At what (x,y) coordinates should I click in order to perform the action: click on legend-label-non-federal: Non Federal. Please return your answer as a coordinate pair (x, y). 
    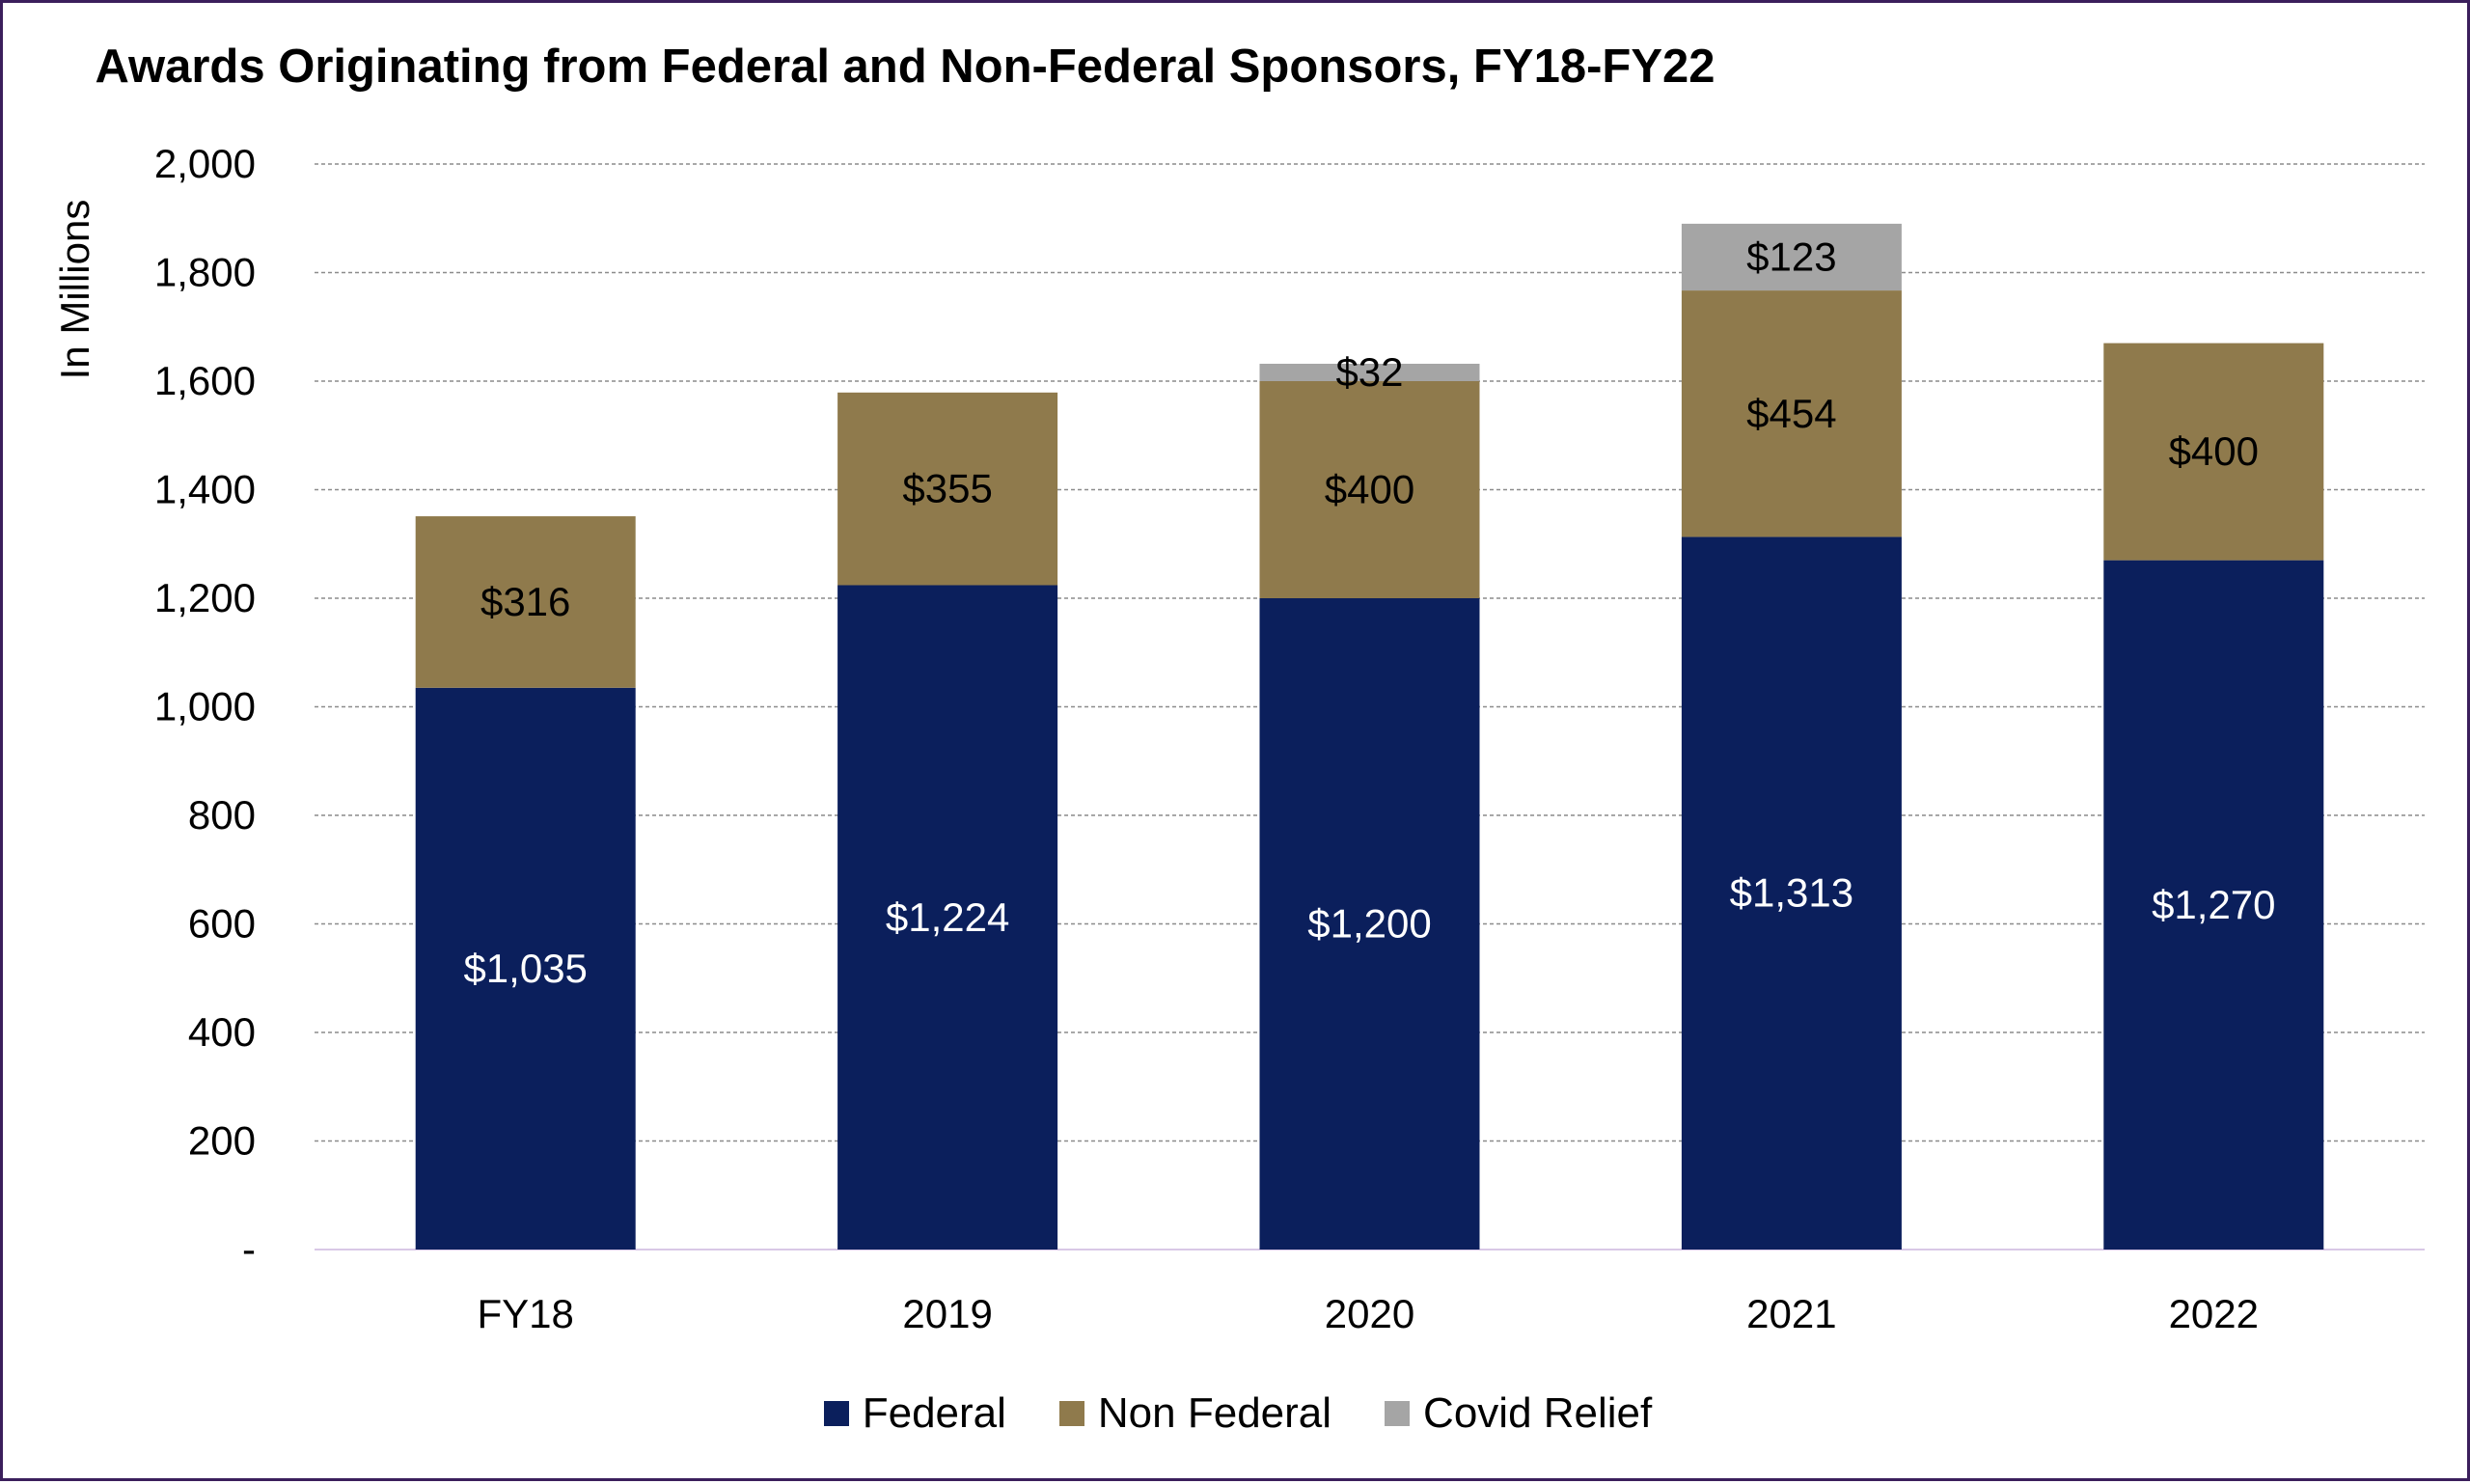
    Looking at the image, I should click on (1214, 1413).